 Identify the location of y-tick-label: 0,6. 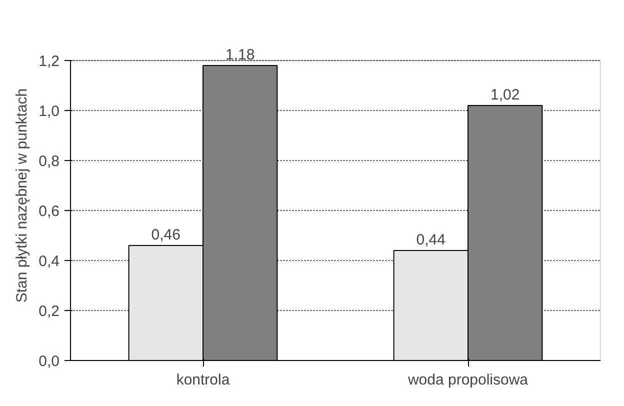
(49, 211).